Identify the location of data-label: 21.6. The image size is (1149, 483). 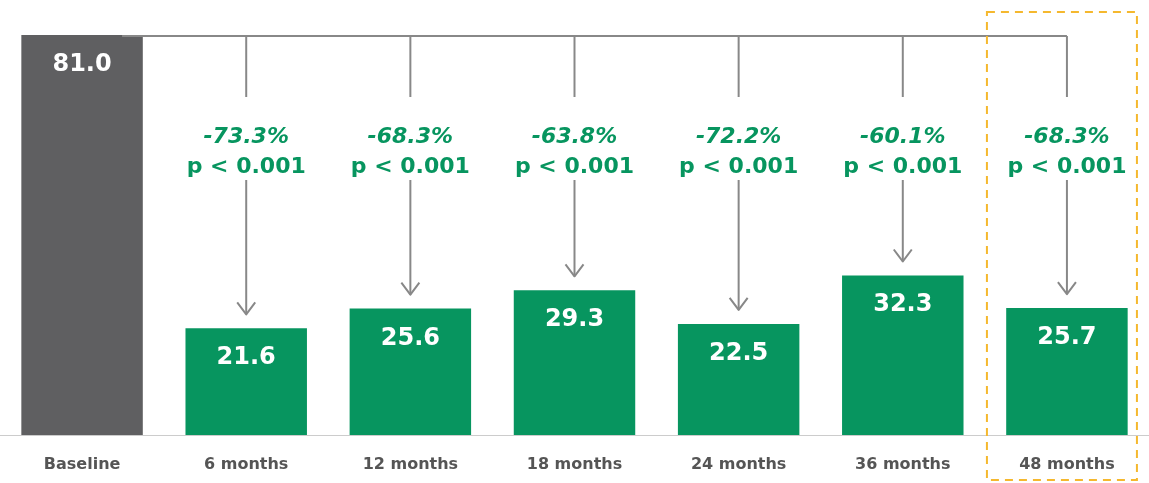
(246, 356).